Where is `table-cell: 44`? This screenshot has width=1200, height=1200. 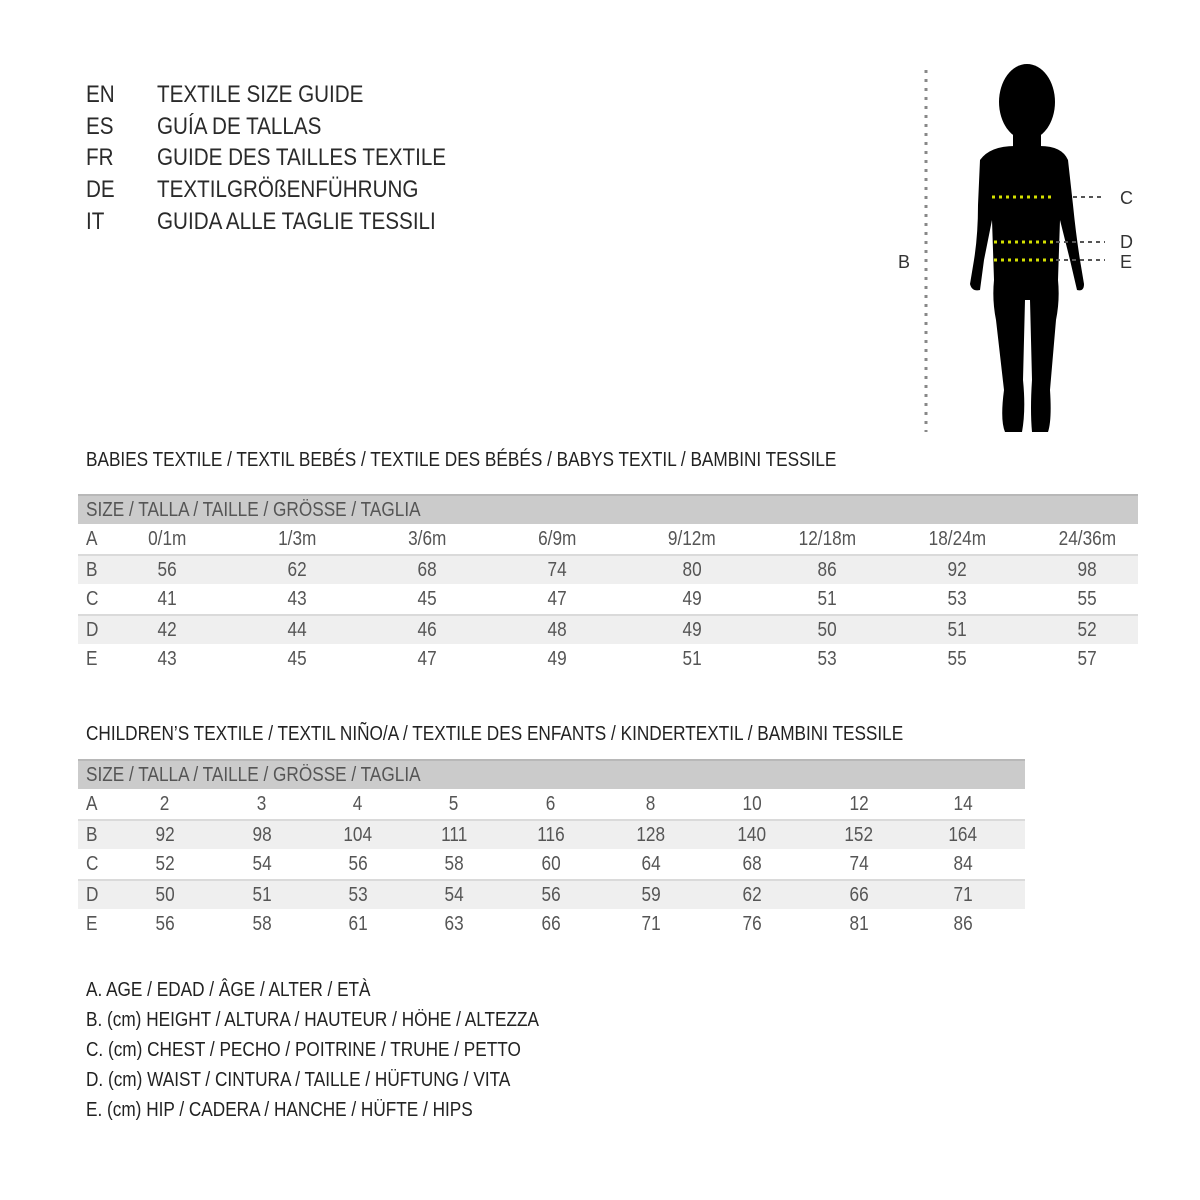
table-cell: 44 is located at coordinates (297, 630).